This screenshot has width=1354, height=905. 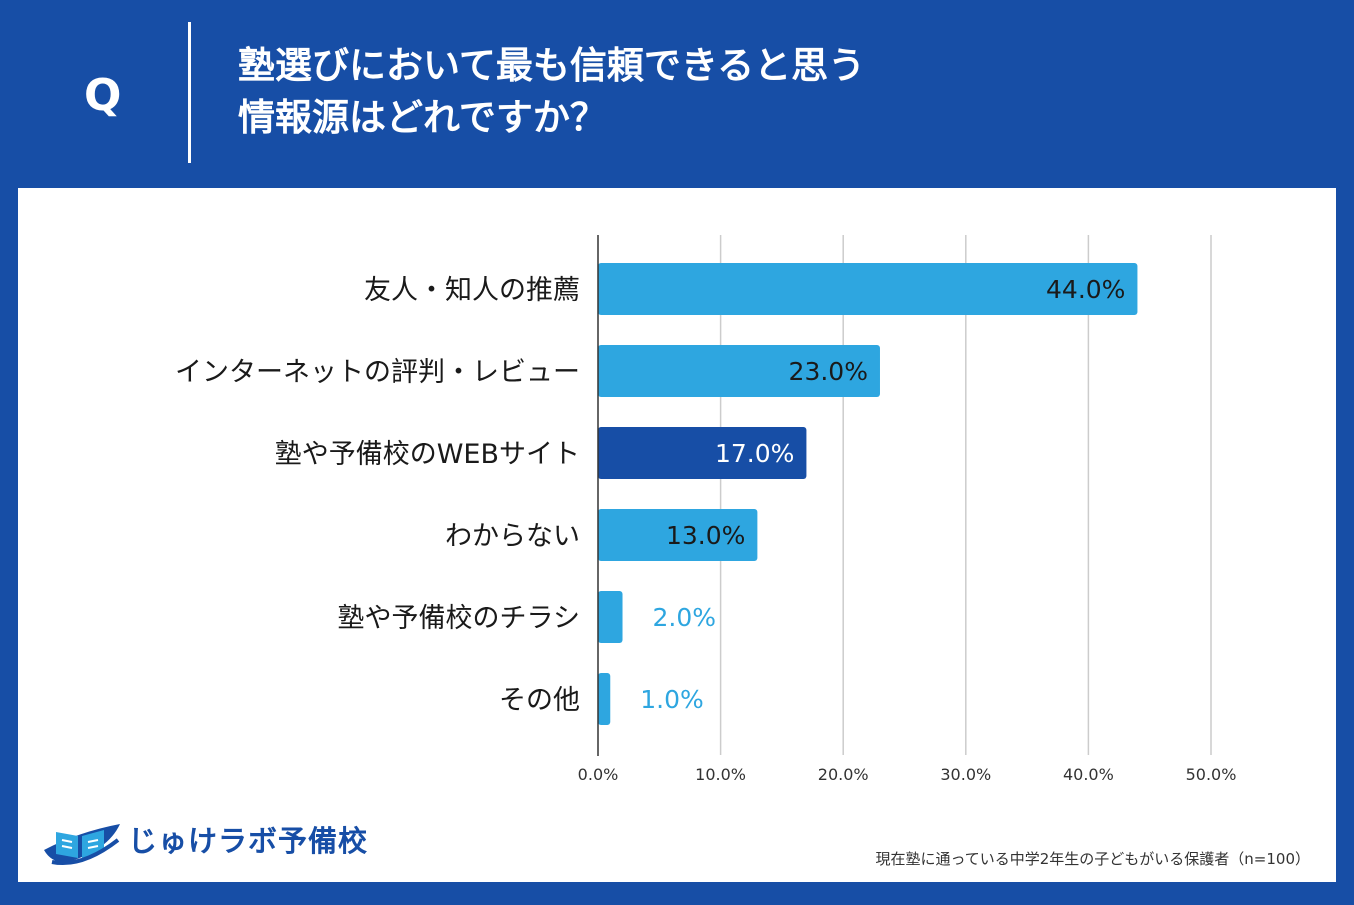 What do you see at coordinates (427, 454) in the screenshot?
I see `category-label: 塾や予備校のWEBサイト` at bounding box center [427, 454].